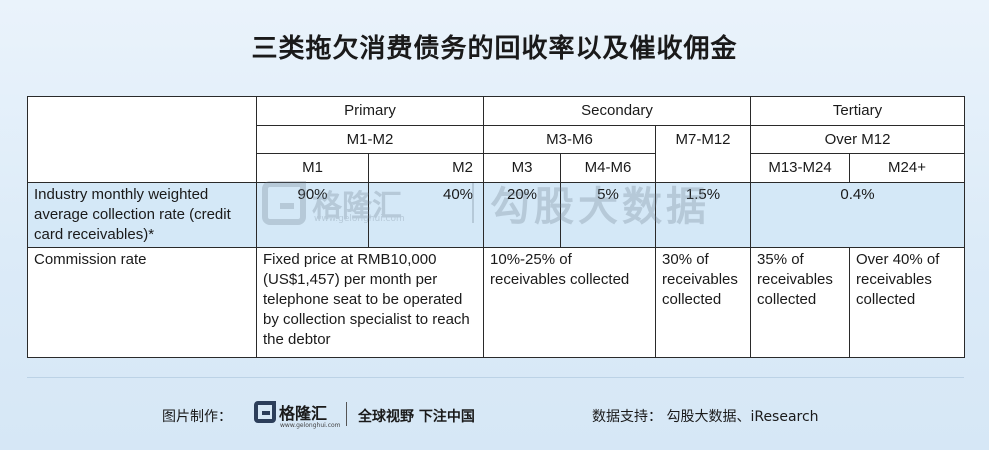  Describe the element at coordinates (858, 111) in the screenshot. I see `tier-tertiary: Tertiary` at that location.